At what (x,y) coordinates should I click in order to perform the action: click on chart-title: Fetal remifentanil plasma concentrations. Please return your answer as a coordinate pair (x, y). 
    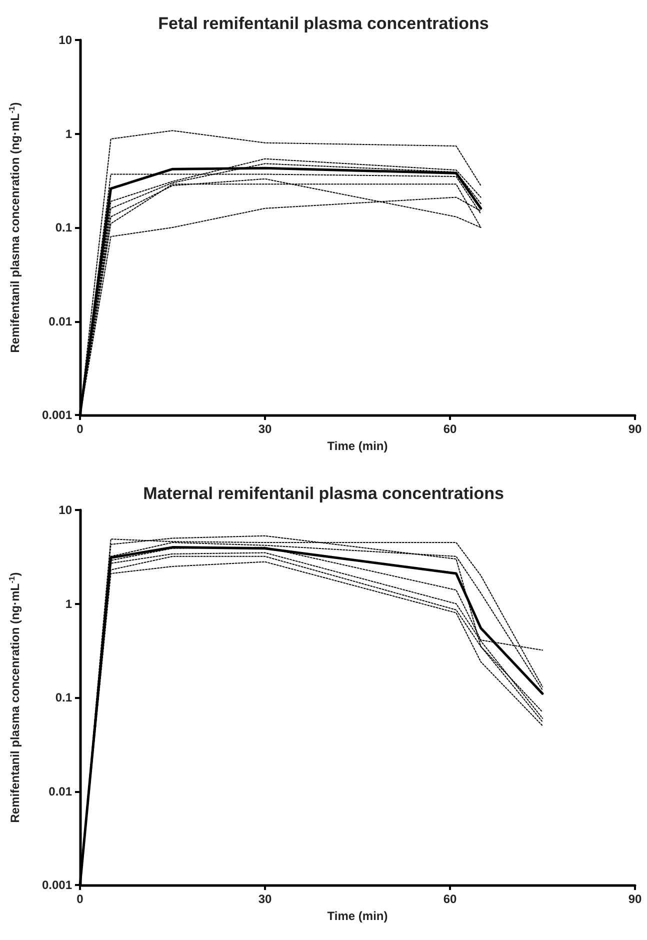
    Looking at the image, I should click on (323, 23).